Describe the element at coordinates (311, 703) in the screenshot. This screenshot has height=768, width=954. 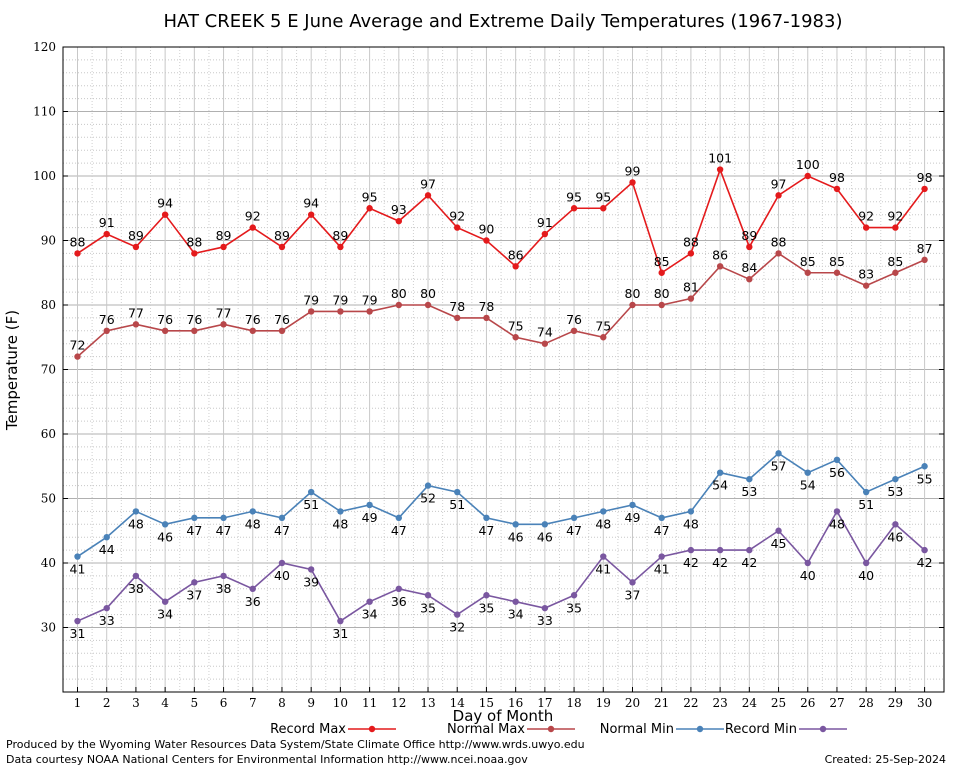
I see `x-tick-label: 9` at that location.